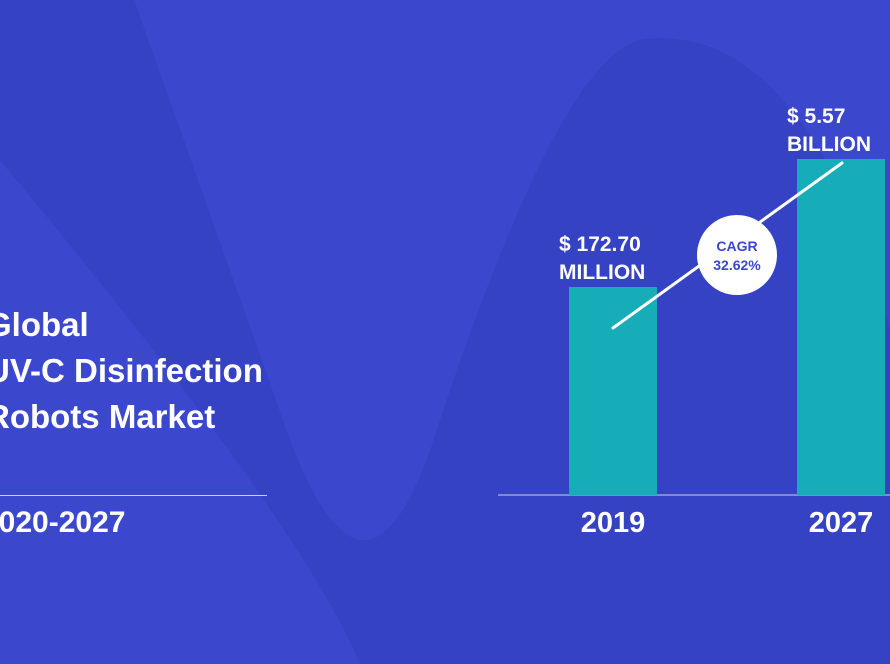 This screenshot has height=664, width=890. Describe the element at coordinates (613, 523) in the screenshot. I see `x-tick-label-2019: 2019` at that location.